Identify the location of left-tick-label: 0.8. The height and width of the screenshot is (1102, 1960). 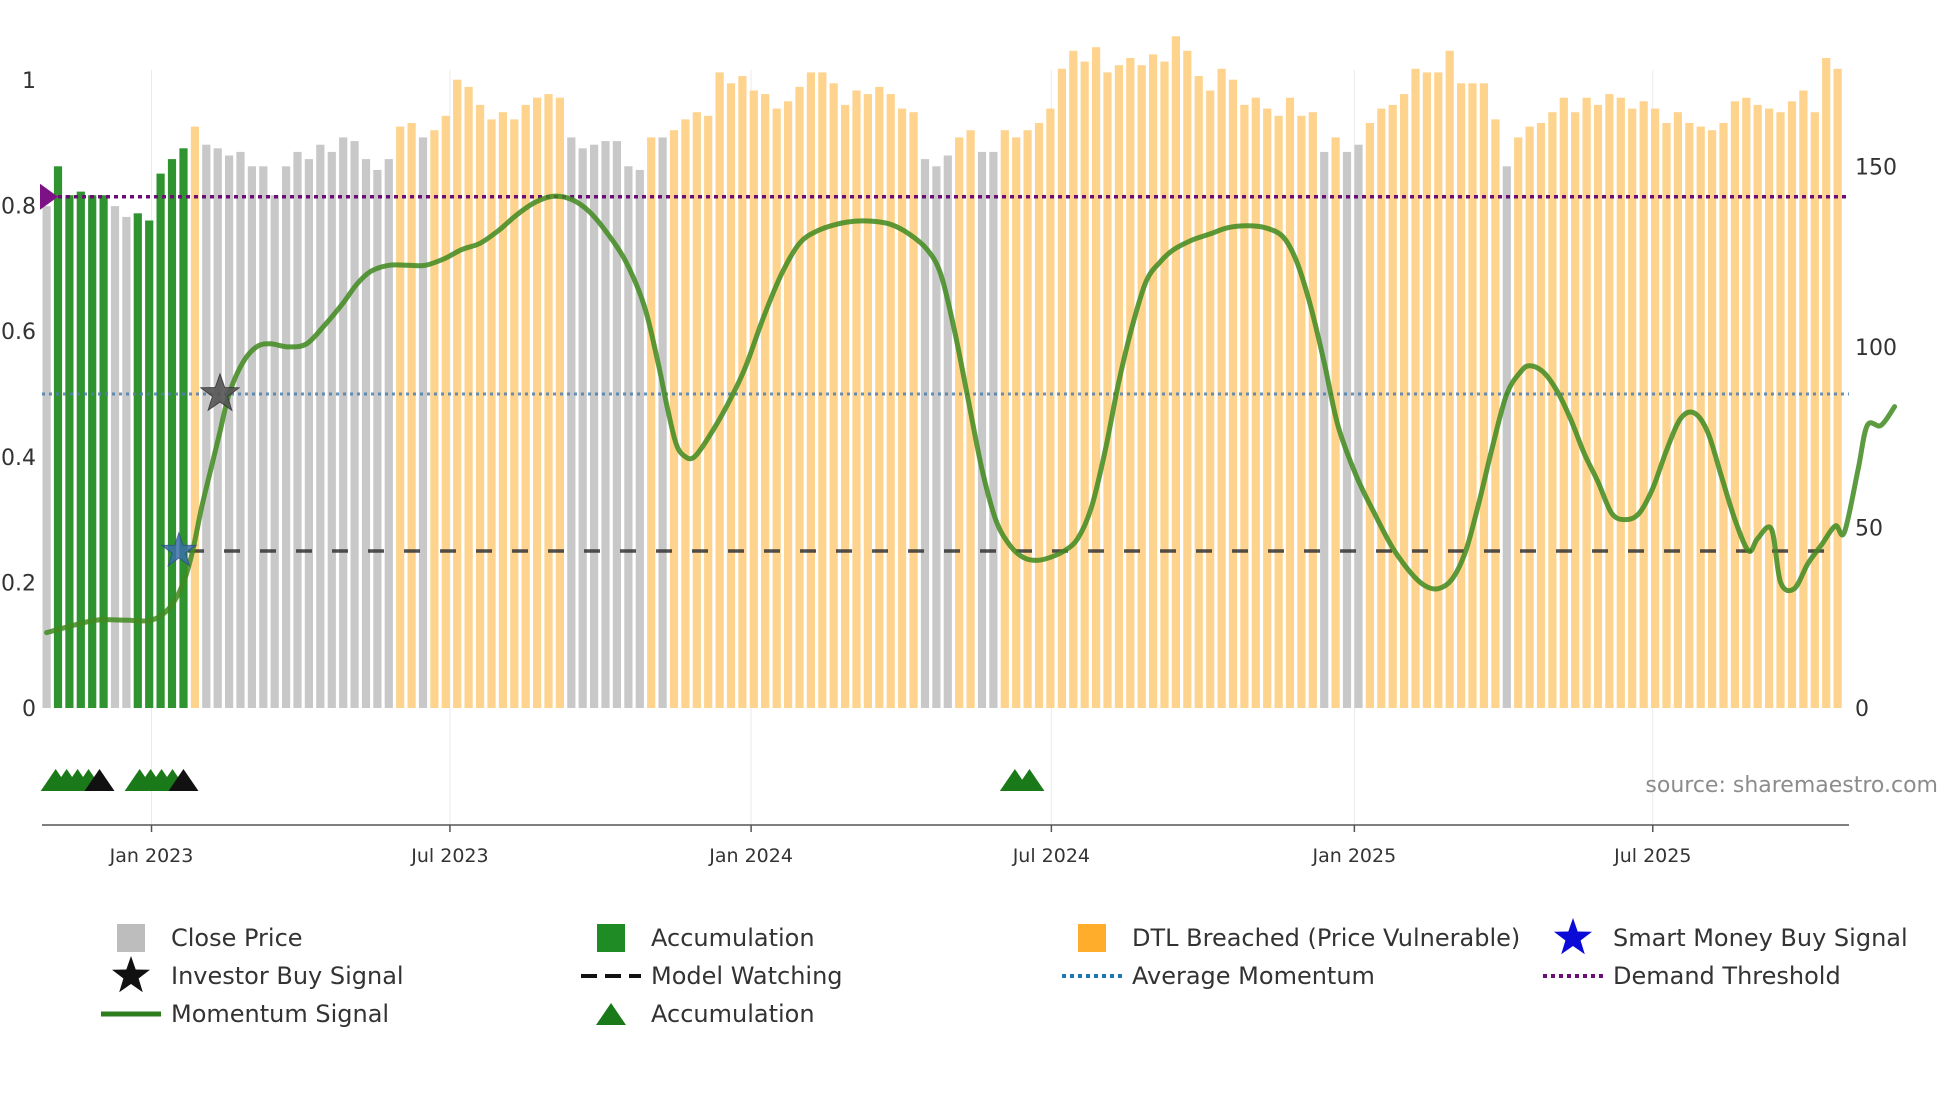
(18, 207).